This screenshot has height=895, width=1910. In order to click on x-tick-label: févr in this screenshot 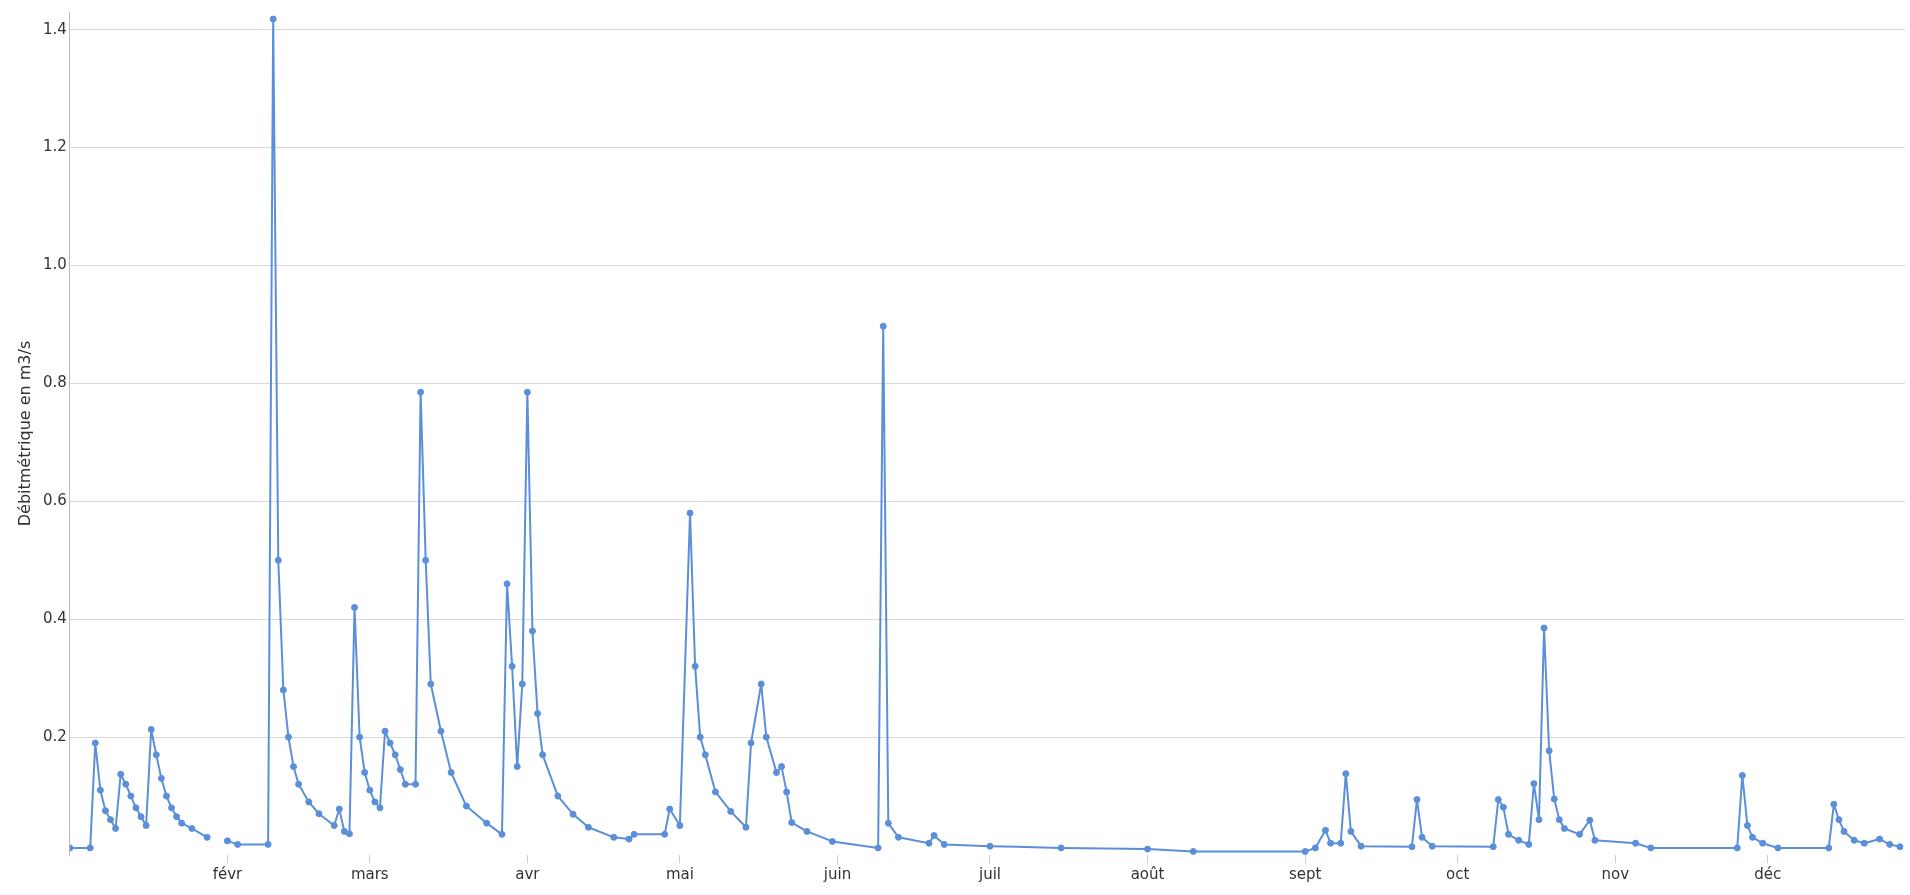, I will do `click(228, 873)`.